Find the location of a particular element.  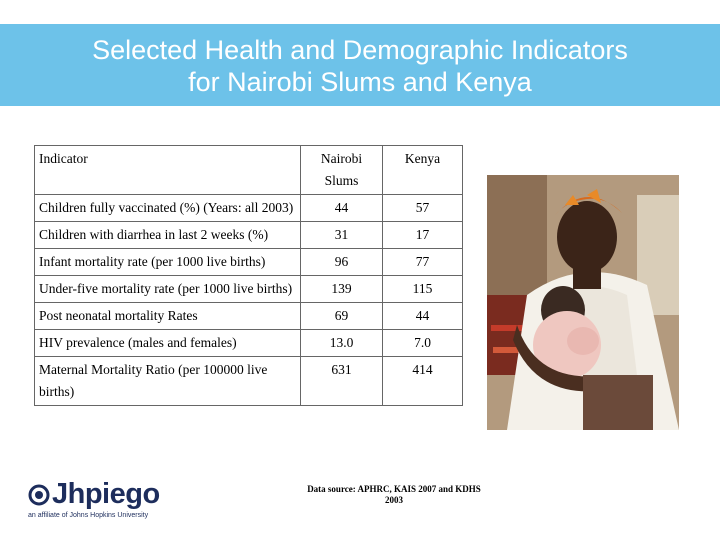

nairobi-value-cell: 13.0 is located at coordinates (341, 343).